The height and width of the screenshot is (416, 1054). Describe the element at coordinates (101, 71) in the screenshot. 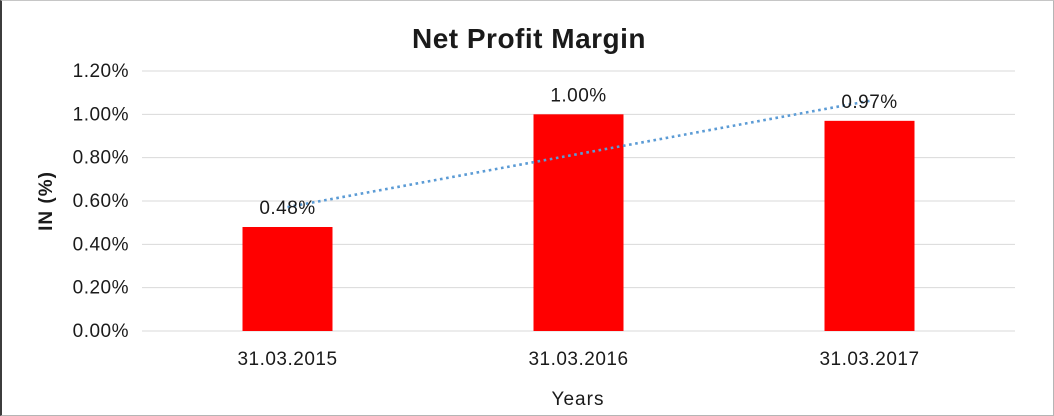

I see `y-tick-label: 1.20%` at that location.